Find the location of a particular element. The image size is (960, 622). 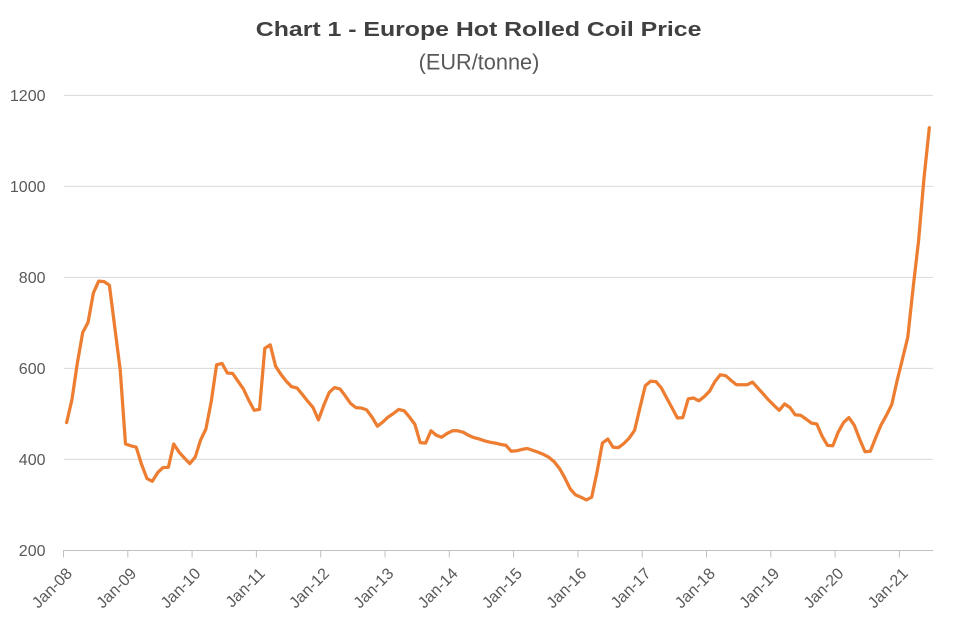

svg-text:Chart 1 - Europe Hot Rolled Co: Chart 1 - Europe Hot Rolled Coil Price is located at coordinates (479, 28).